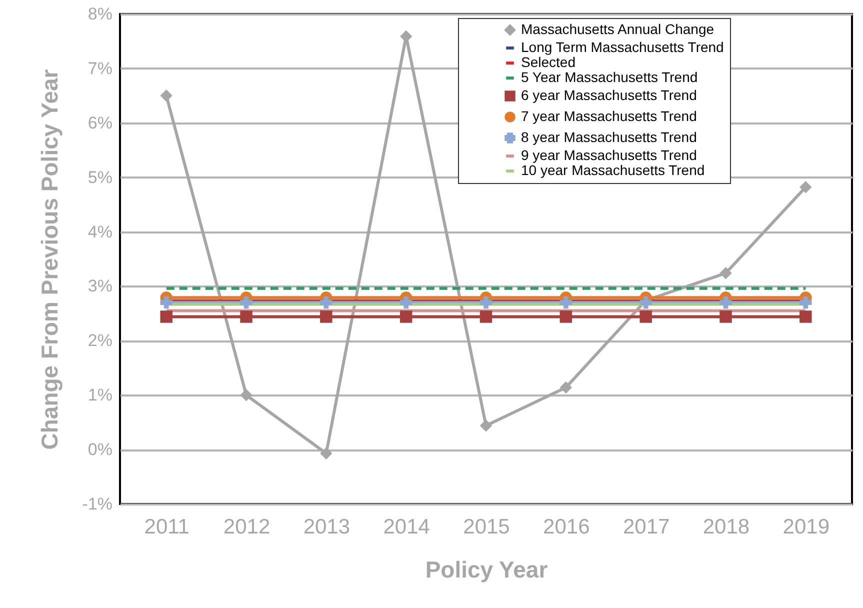  What do you see at coordinates (646, 527) in the screenshot?
I see `x-tick-label: 2017` at bounding box center [646, 527].